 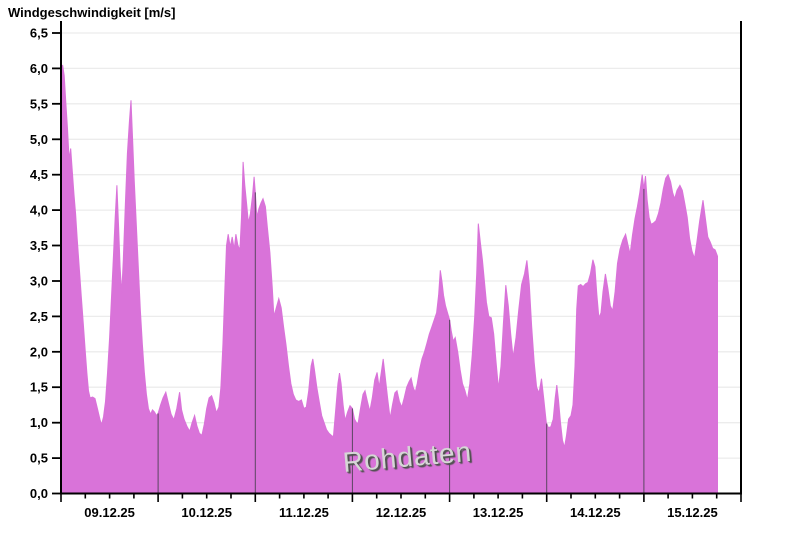 I want to click on chart-title: Windgeschwindigkeit [m/s], so click(x=92, y=12).